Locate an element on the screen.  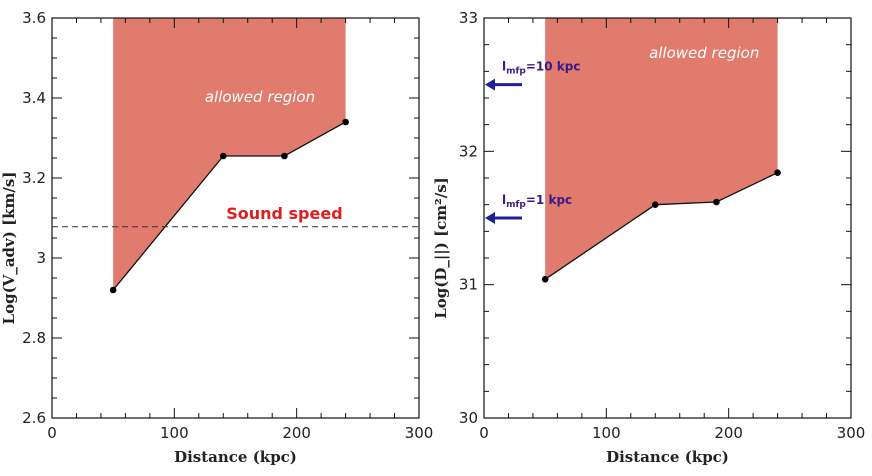
mfp-label-rest: =1 kpc is located at coordinates (549, 200).